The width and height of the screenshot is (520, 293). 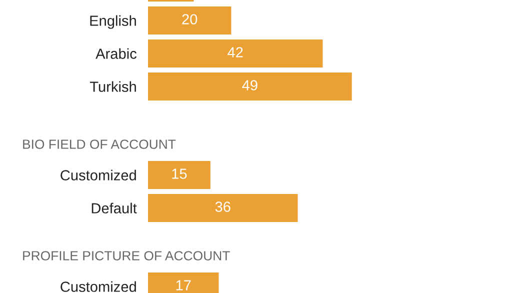 What do you see at coordinates (250, 85) in the screenshot?
I see `data-label: 49` at bounding box center [250, 85].